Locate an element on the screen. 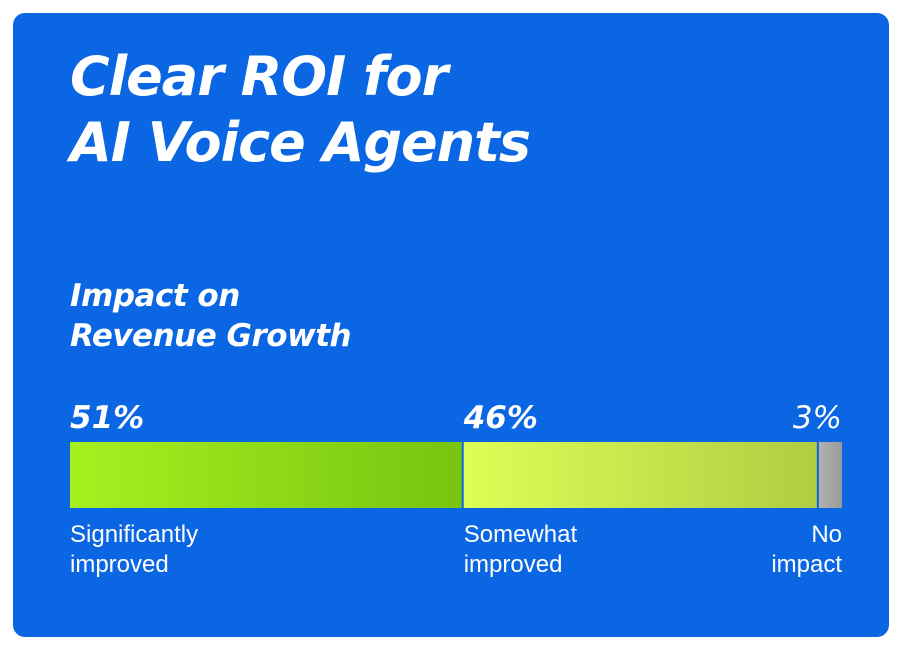 This screenshot has width=902, height=650. chart-title: Impact on Revenue Growth is located at coordinates (211, 316).